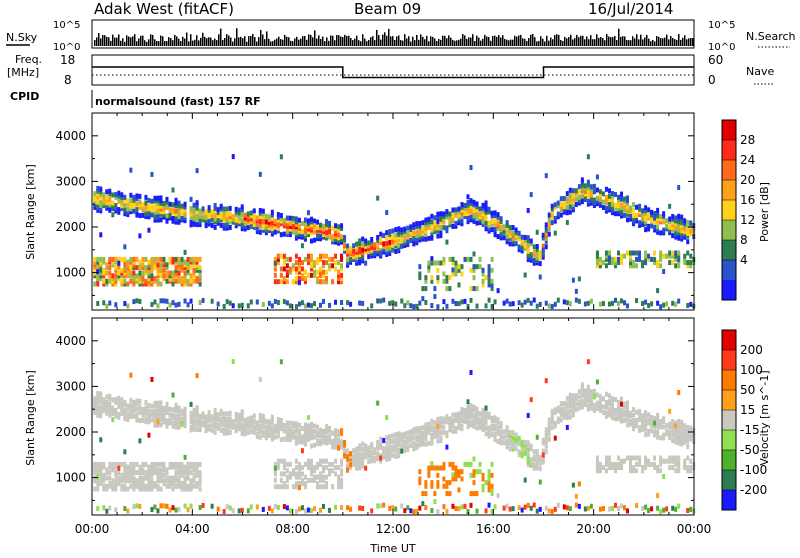  Describe the element at coordinates (729, 290) in the screenshot. I see `colorbar-swatch` at that location.